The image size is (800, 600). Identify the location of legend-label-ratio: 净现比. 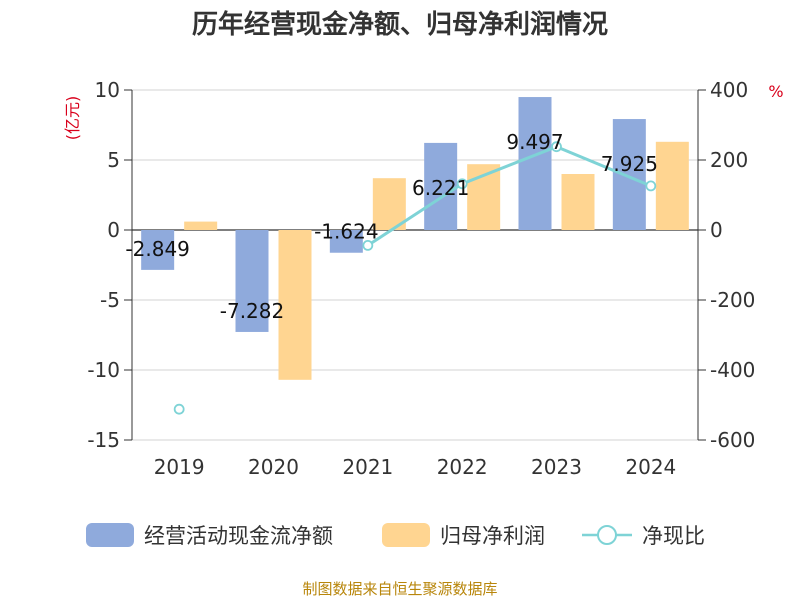
(673, 536).